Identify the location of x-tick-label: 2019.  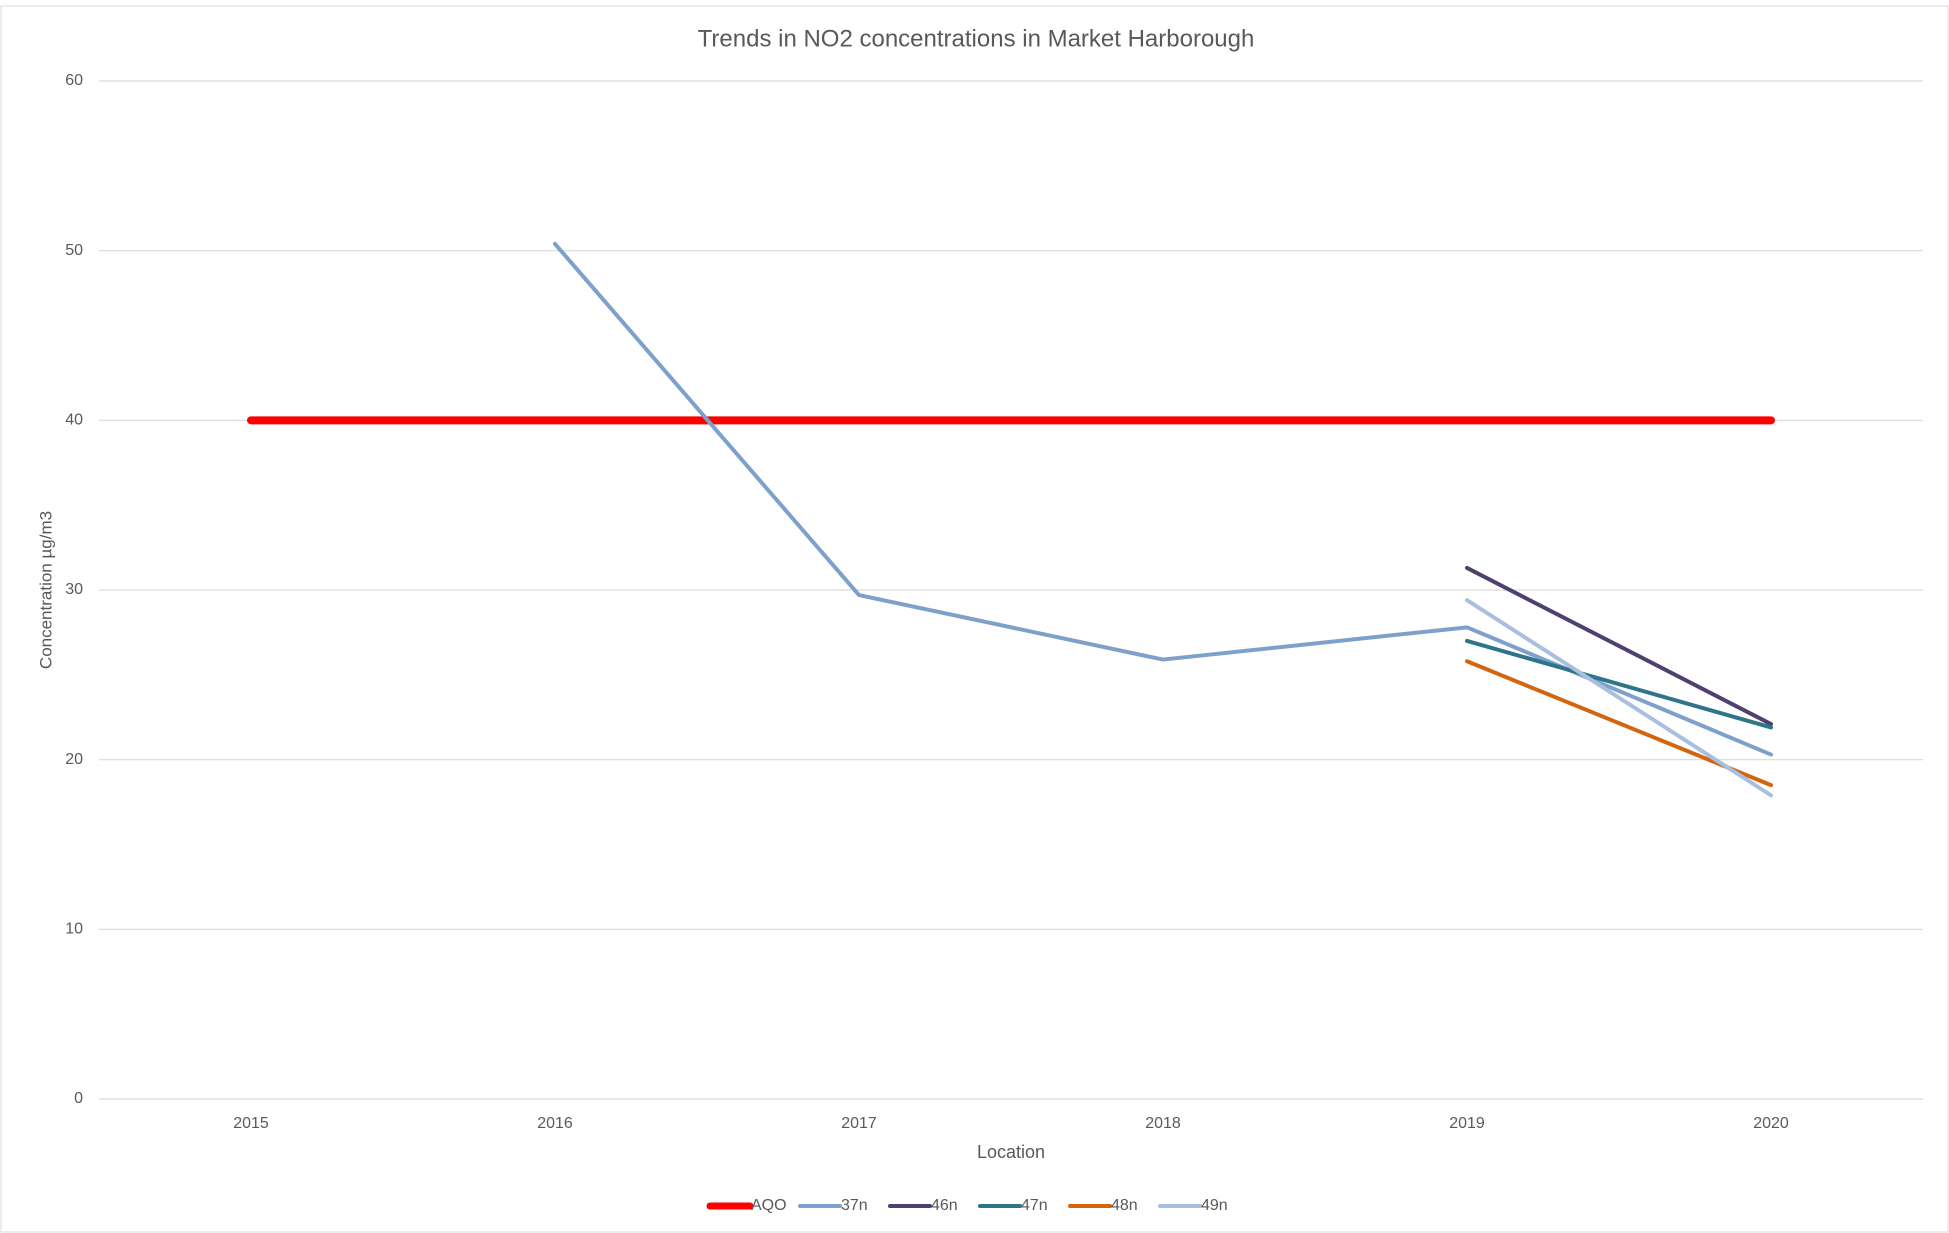
(1467, 1123).